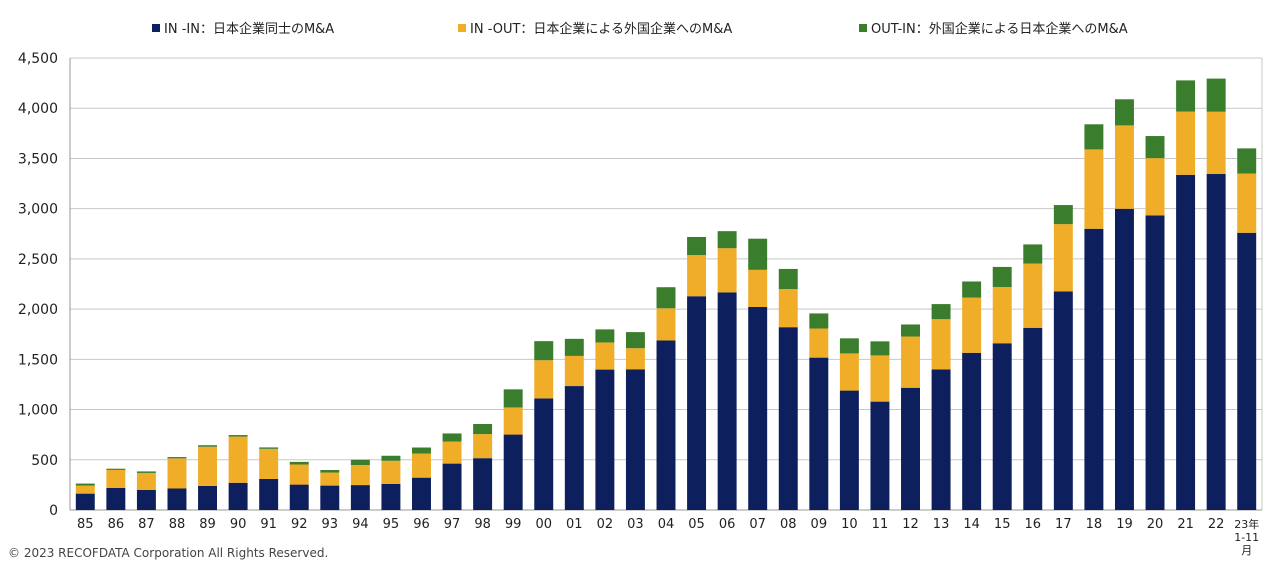  I want to click on y-tick-label: 3,000, so click(38, 210).